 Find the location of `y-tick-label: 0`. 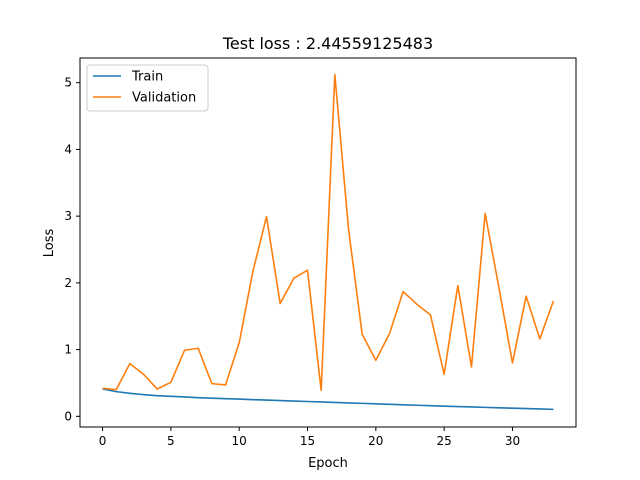

y-tick-label: 0 is located at coordinates (68, 416).